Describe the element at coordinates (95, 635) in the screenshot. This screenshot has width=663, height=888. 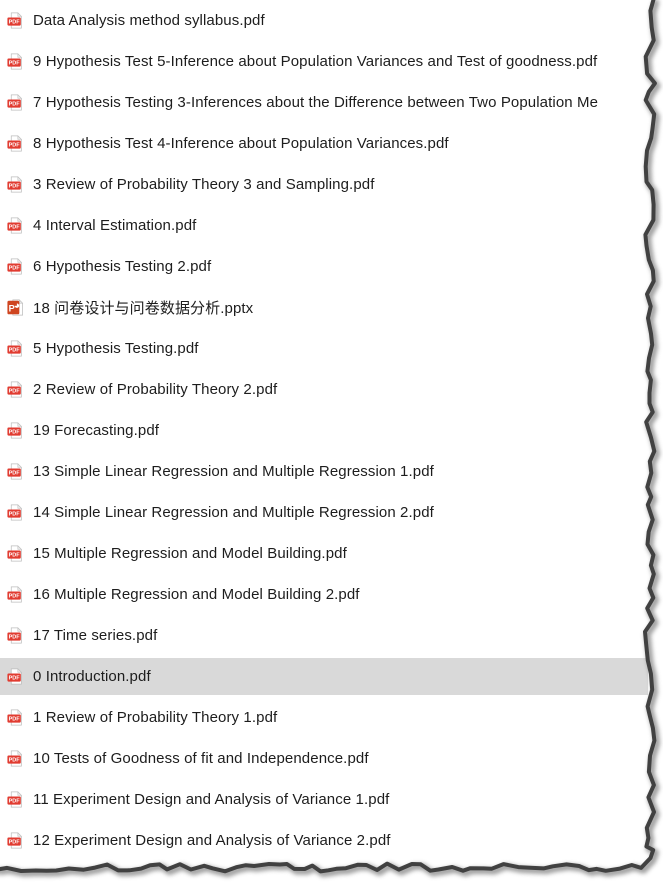
I see `file-name: 17 Time series.pdf` at that location.